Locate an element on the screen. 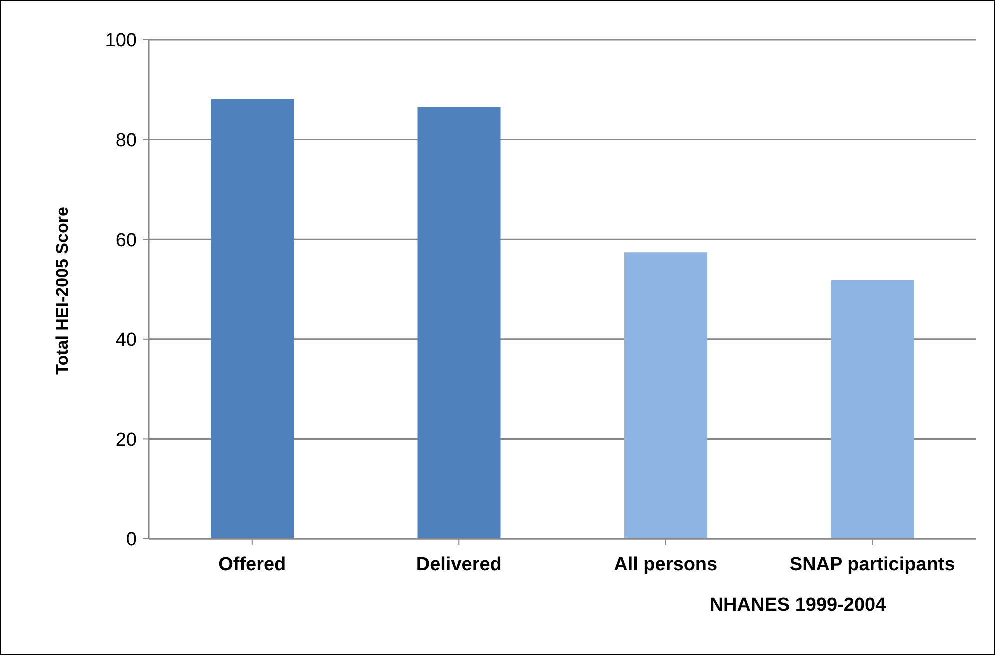  y-tick-label: 0 is located at coordinates (131, 540).